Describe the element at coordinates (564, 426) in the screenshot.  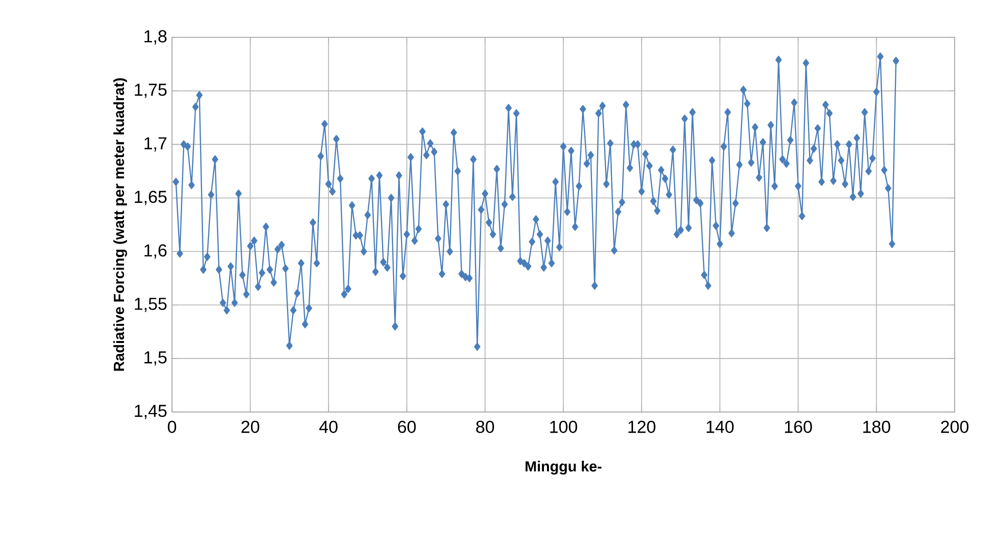
I see `x-tick-label: 100` at that location.